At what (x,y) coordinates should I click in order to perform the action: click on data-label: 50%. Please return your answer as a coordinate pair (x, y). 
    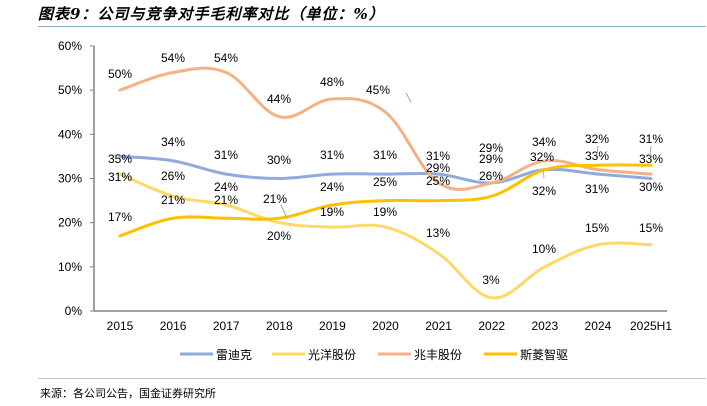
    Looking at the image, I should click on (120, 74).